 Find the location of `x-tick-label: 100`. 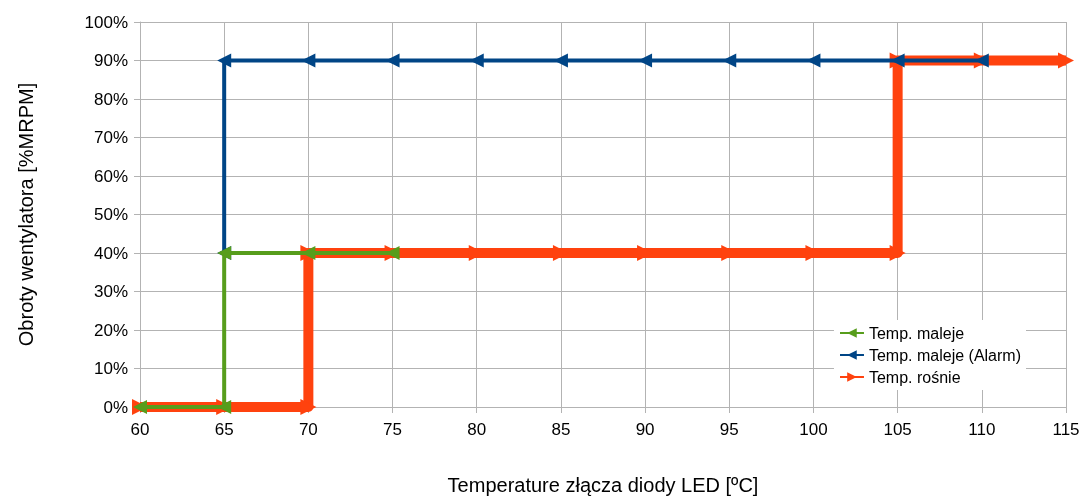

x-tick-label: 100 is located at coordinates (813, 429).